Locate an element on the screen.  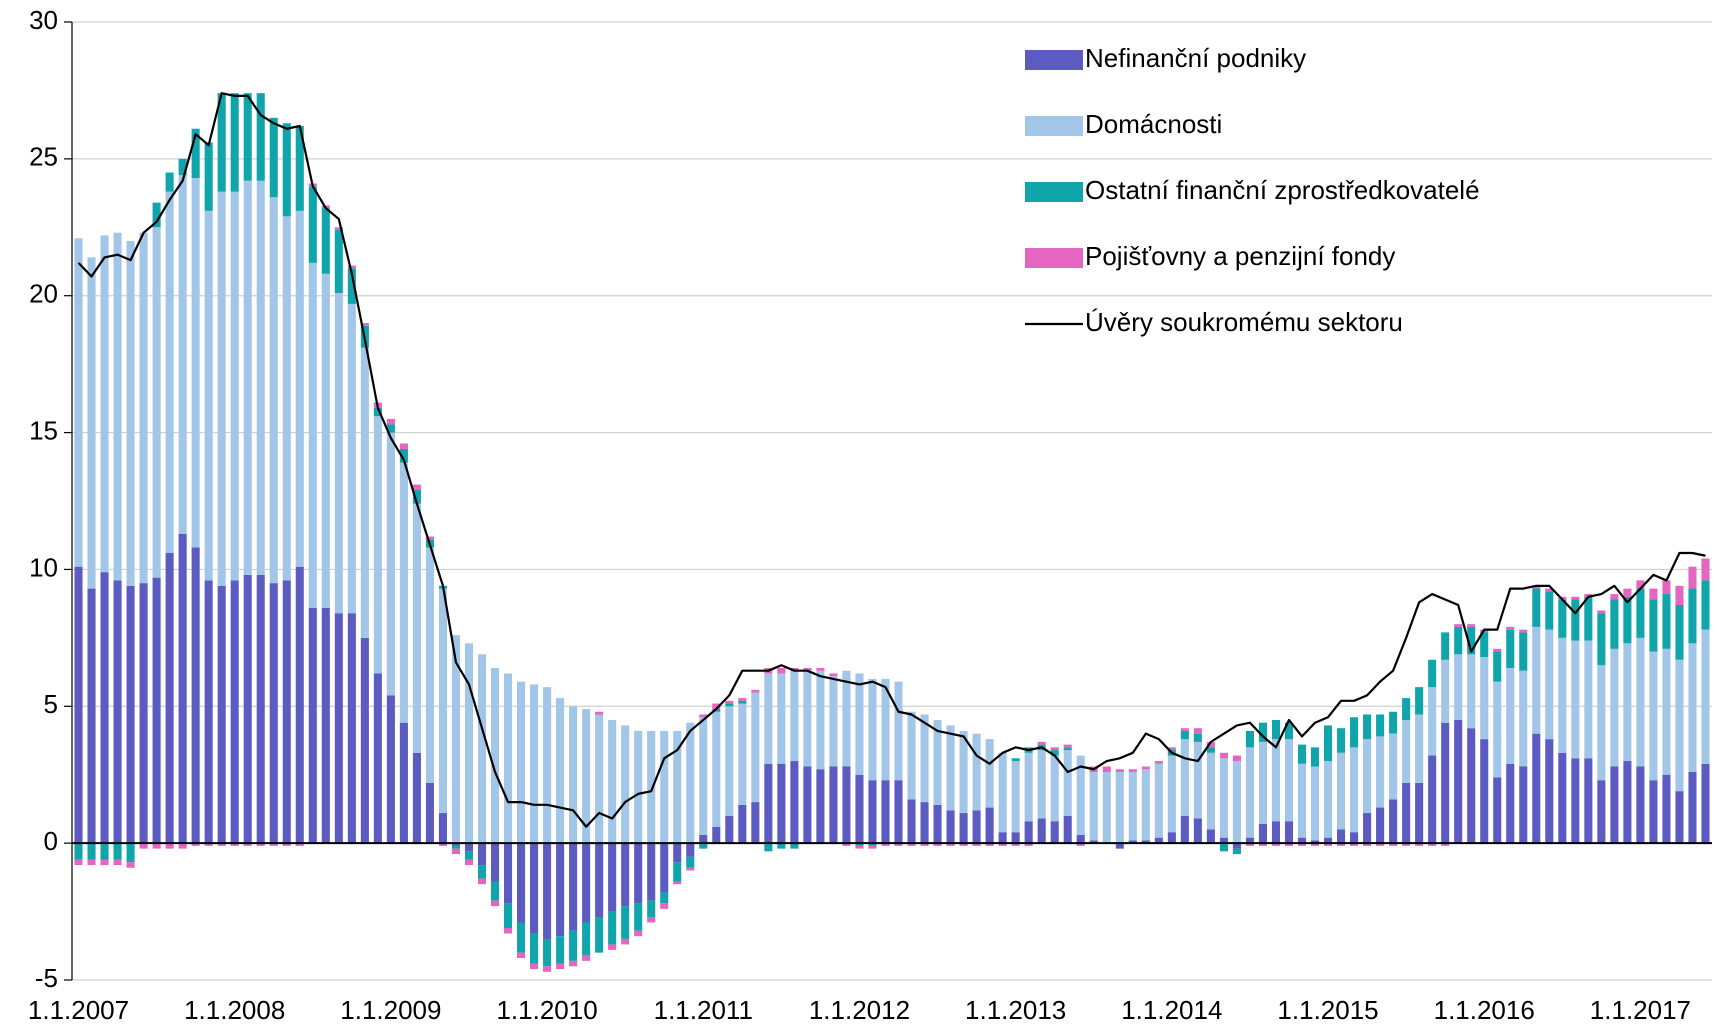
x-tick-label: 1.1.2007 is located at coordinates (78, 1010).